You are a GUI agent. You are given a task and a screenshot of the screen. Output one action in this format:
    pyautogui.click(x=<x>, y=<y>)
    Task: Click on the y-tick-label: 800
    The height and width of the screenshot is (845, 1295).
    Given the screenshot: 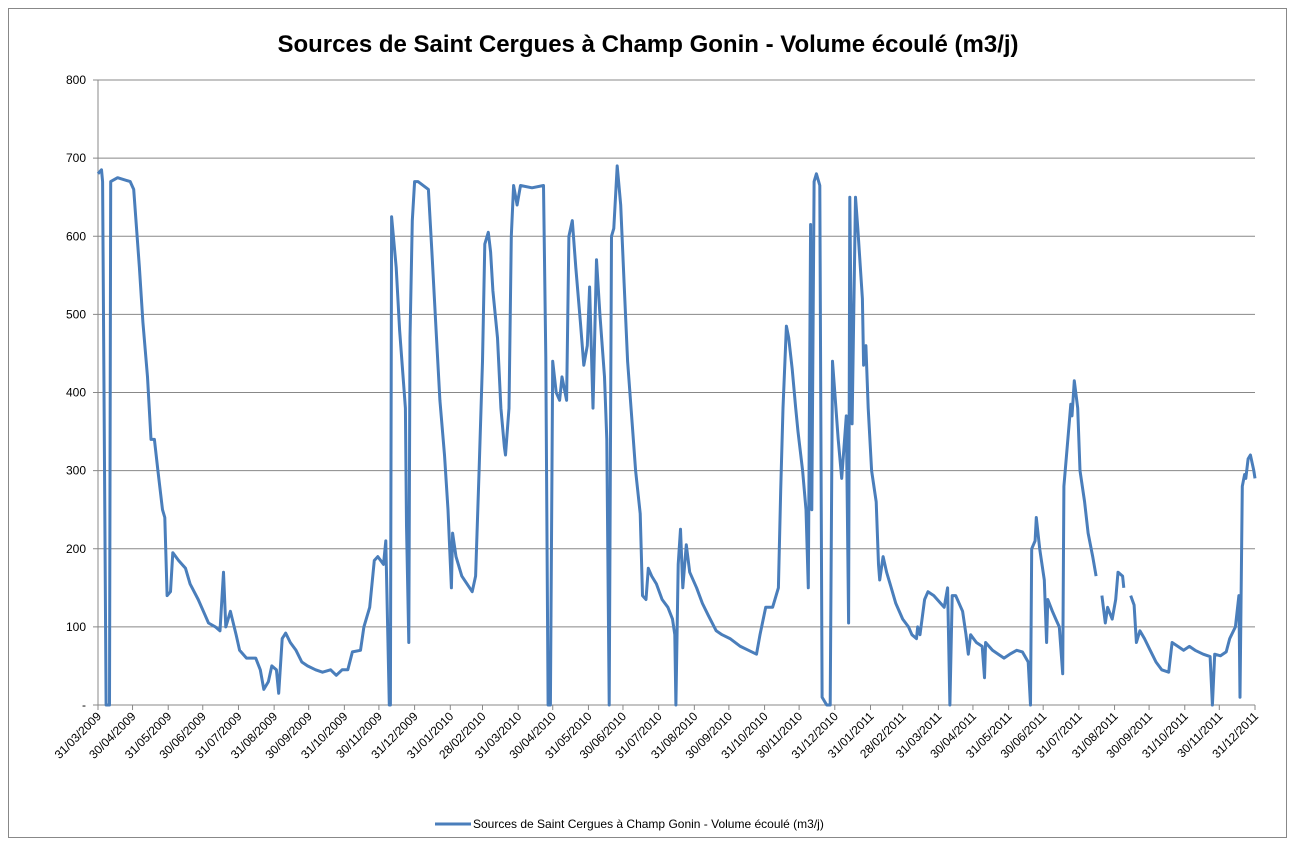 What is the action you would take?
    pyautogui.click(x=76, y=80)
    